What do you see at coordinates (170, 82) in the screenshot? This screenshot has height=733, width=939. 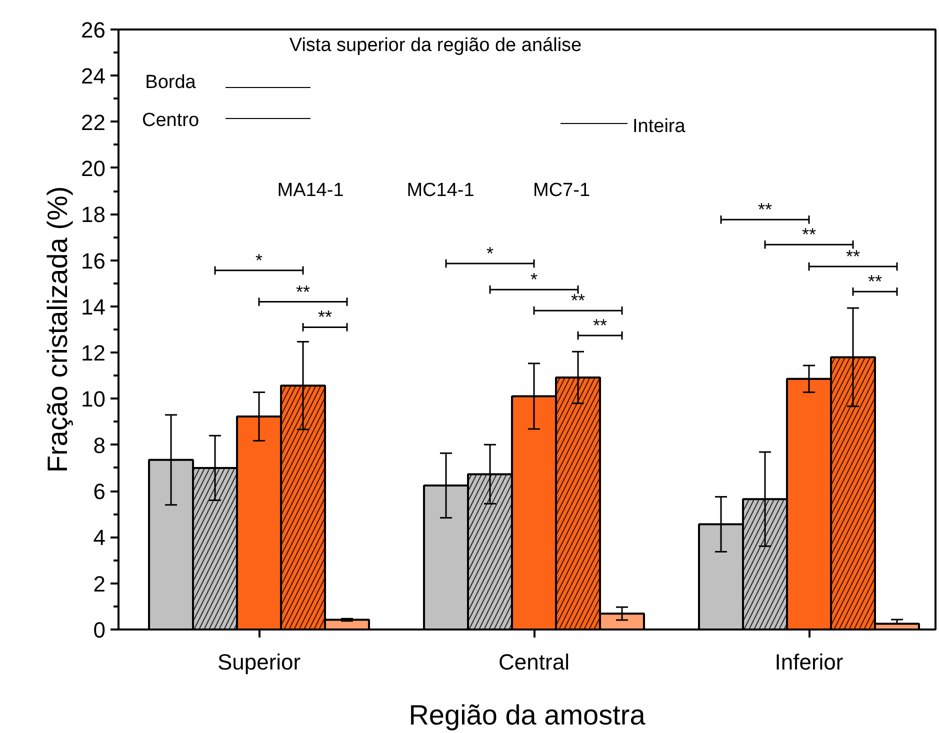 I see `annotation: Borda` at bounding box center [170, 82].